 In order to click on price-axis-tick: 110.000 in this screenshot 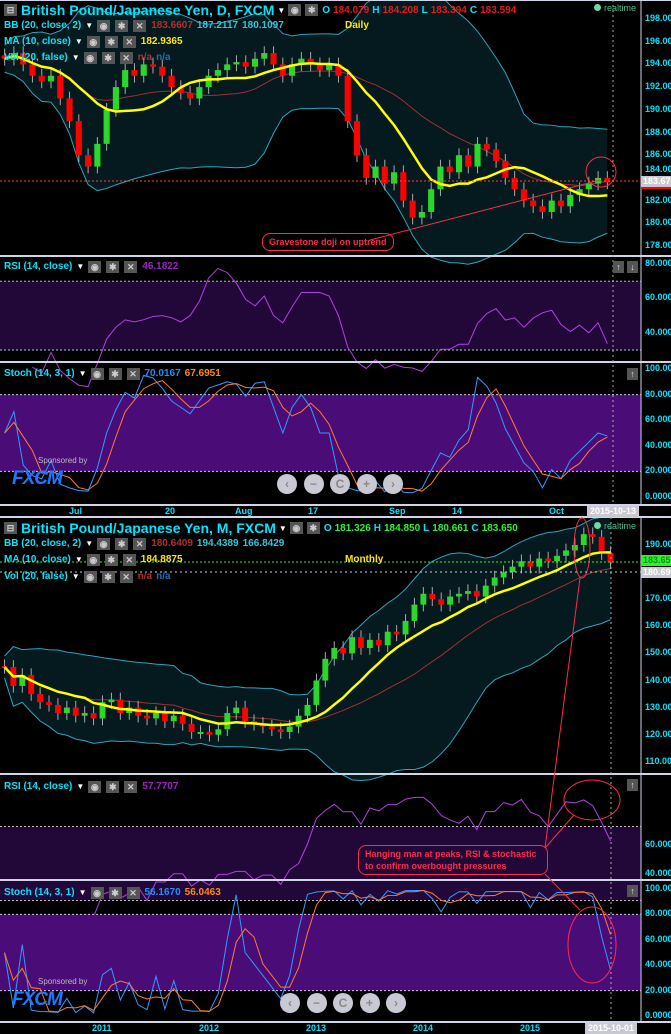, I will do `click(658, 760)`.